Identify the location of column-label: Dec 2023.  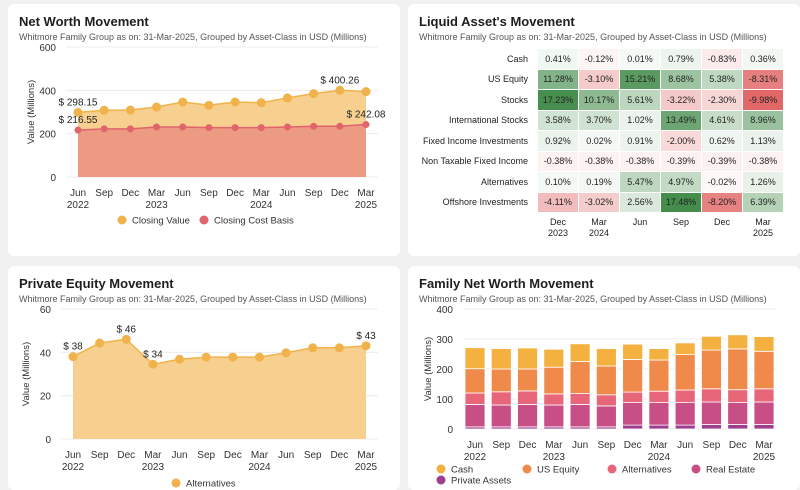
(558, 227).